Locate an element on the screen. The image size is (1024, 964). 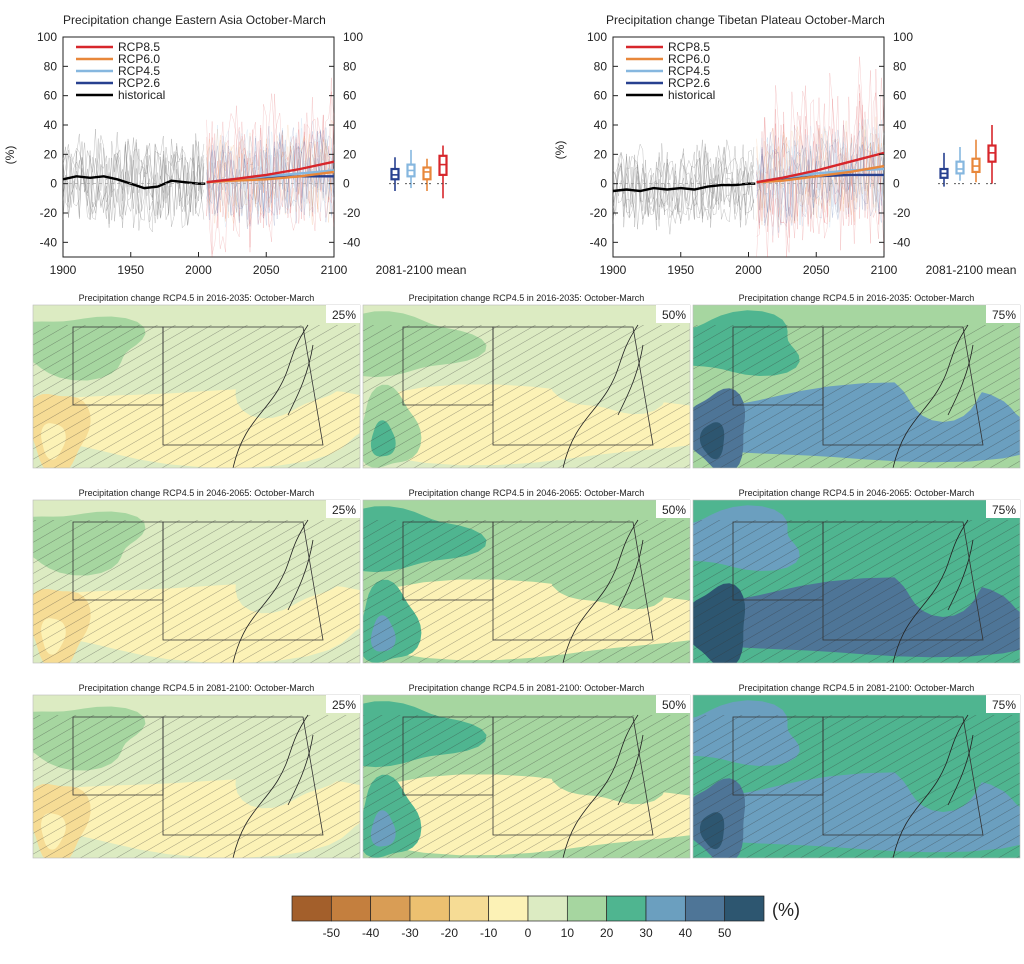
legend-label: historical is located at coordinates (691, 95).